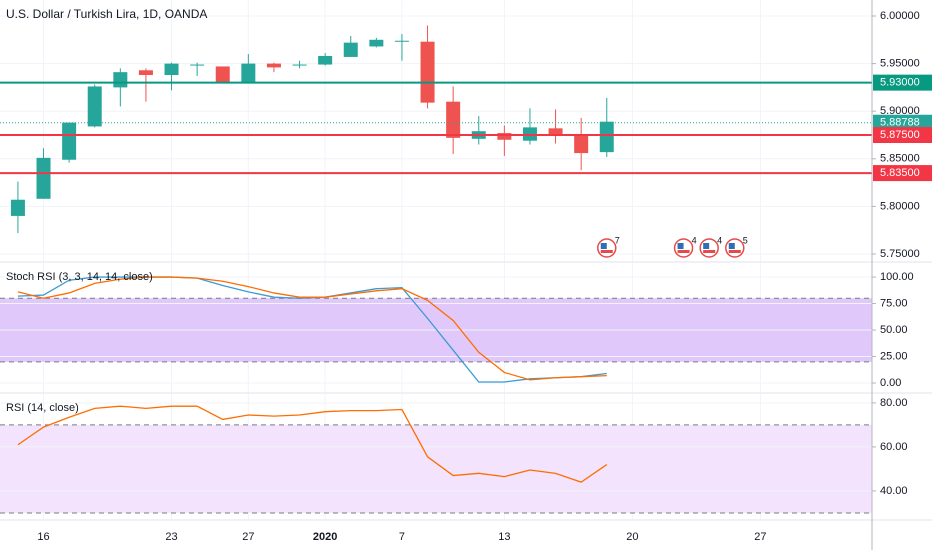  I want to click on event-count: 5, so click(745, 240).